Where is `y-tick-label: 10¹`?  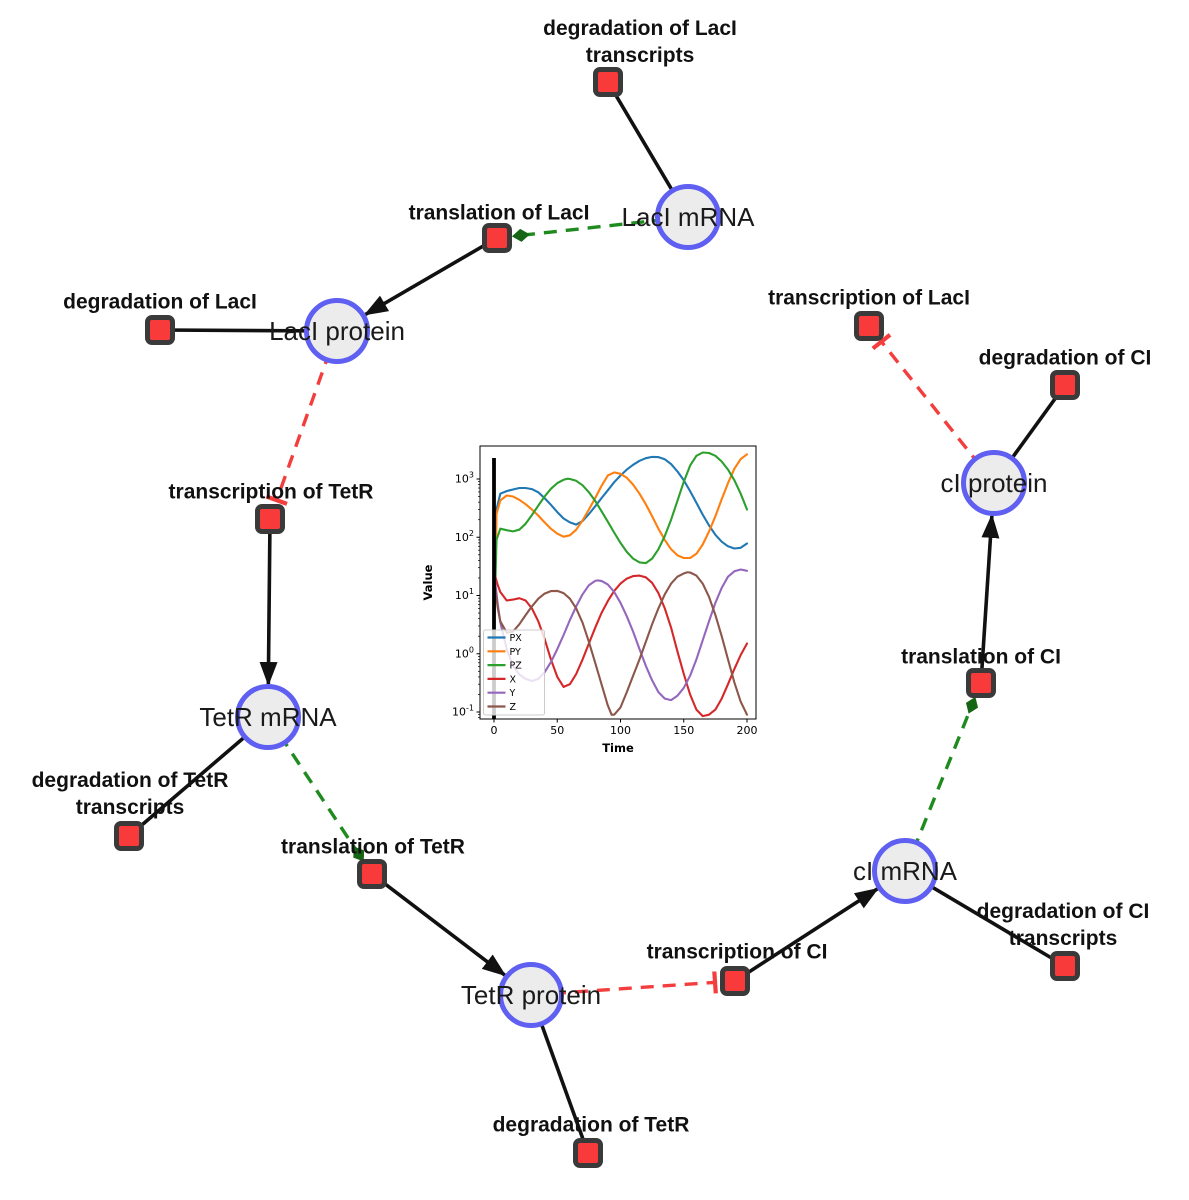
y-tick-label: 10¹ is located at coordinates (464, 594).